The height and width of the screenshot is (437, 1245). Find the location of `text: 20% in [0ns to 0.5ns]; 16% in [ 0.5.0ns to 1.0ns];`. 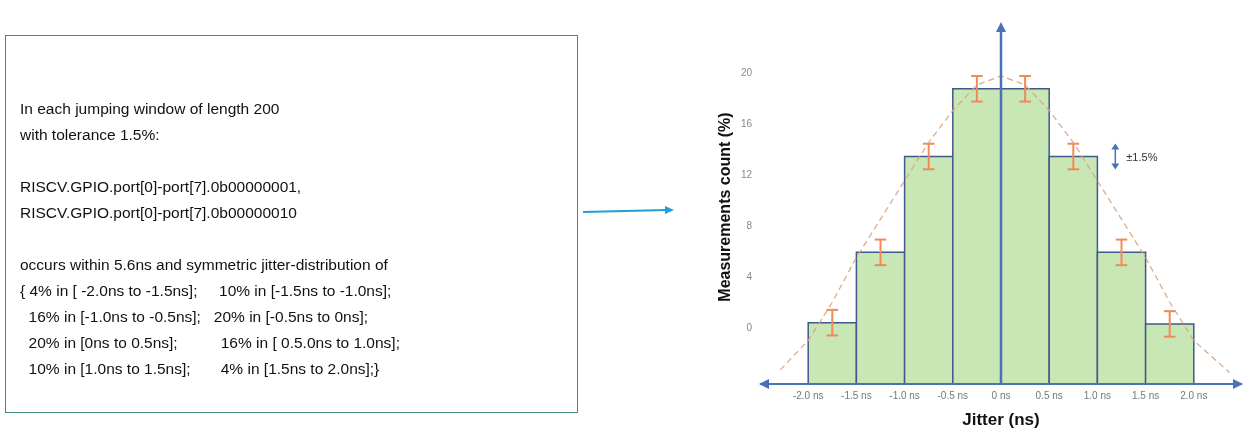

text: 20% in [0ns to 0.5ns]; 16% in [ 0.5.0ns to 1.0ns]; is located at coordinates (214, 343).